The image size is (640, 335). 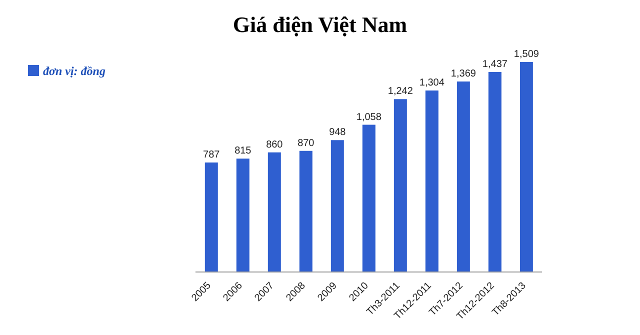 I want to click on legend-label: đơn vị: đồng, so click(x=74, y=71).